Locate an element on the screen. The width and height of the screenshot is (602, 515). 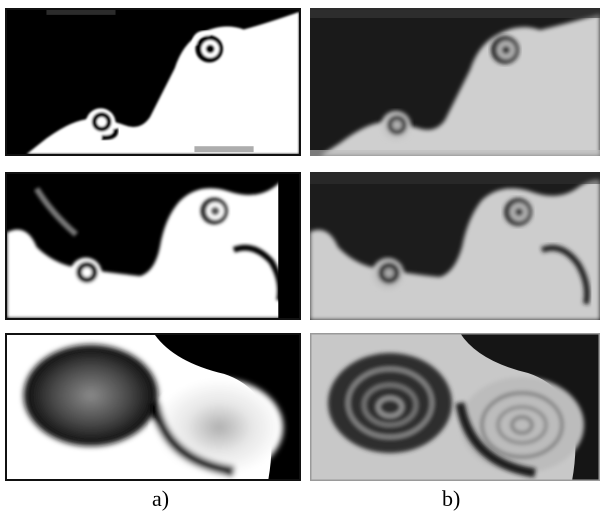
vortex-image-a2 is located at coordinates (153, 246).